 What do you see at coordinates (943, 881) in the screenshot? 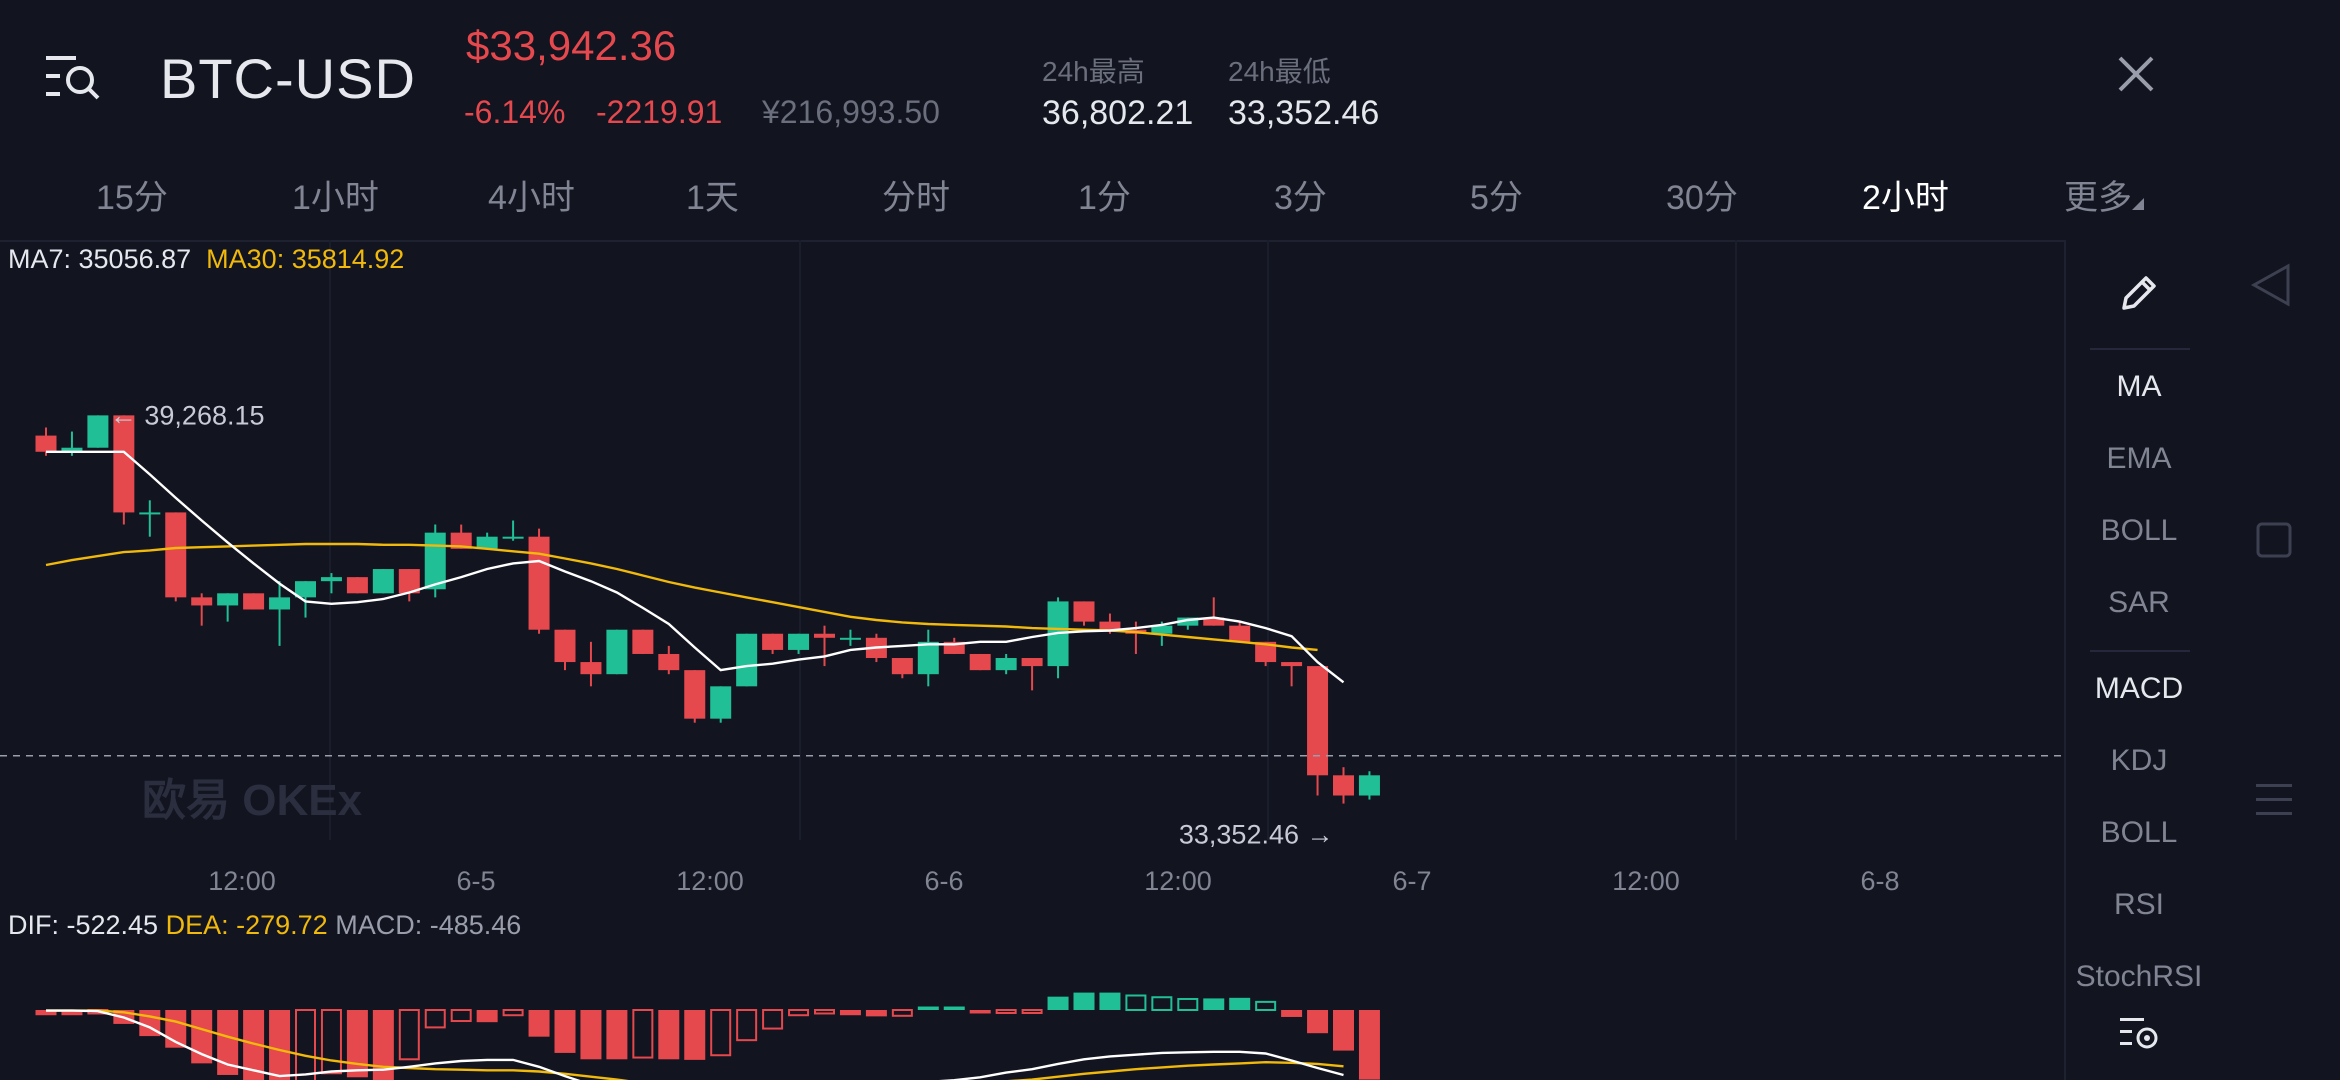
I see `x-tick-label: 6-6` at bounding box center [943, 881].